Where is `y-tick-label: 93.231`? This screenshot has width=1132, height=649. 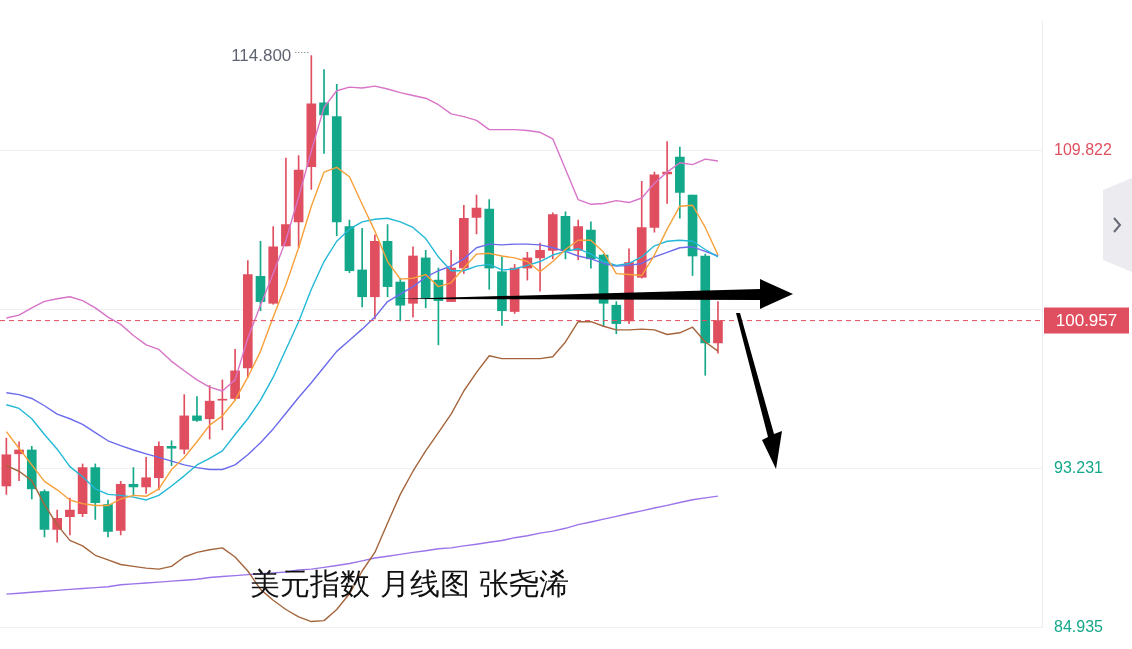 y-tick-label: 93.231 is located at coordinates (1079, 467).